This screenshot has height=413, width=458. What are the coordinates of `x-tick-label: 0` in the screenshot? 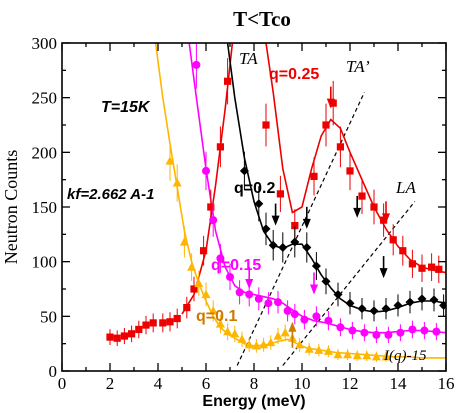 It's located at (62, 383).